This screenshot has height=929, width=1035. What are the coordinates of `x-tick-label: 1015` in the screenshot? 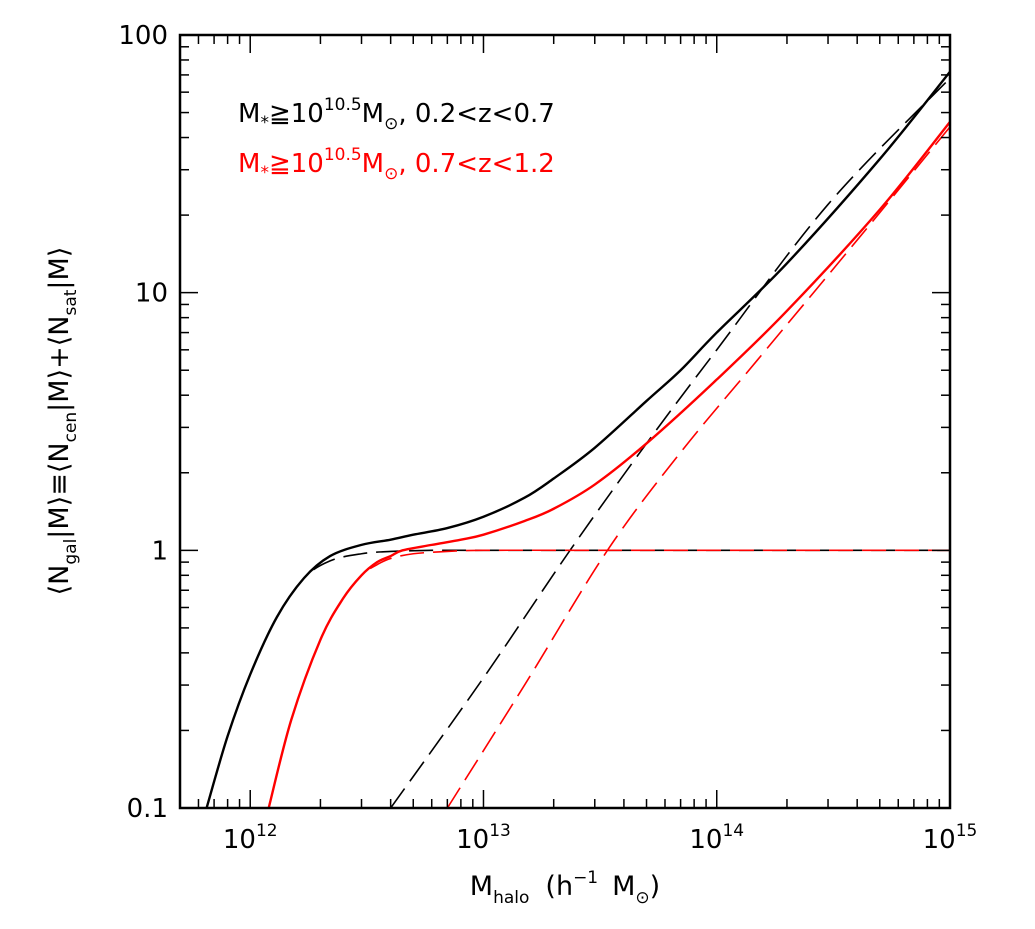 It's located at (950, 838).